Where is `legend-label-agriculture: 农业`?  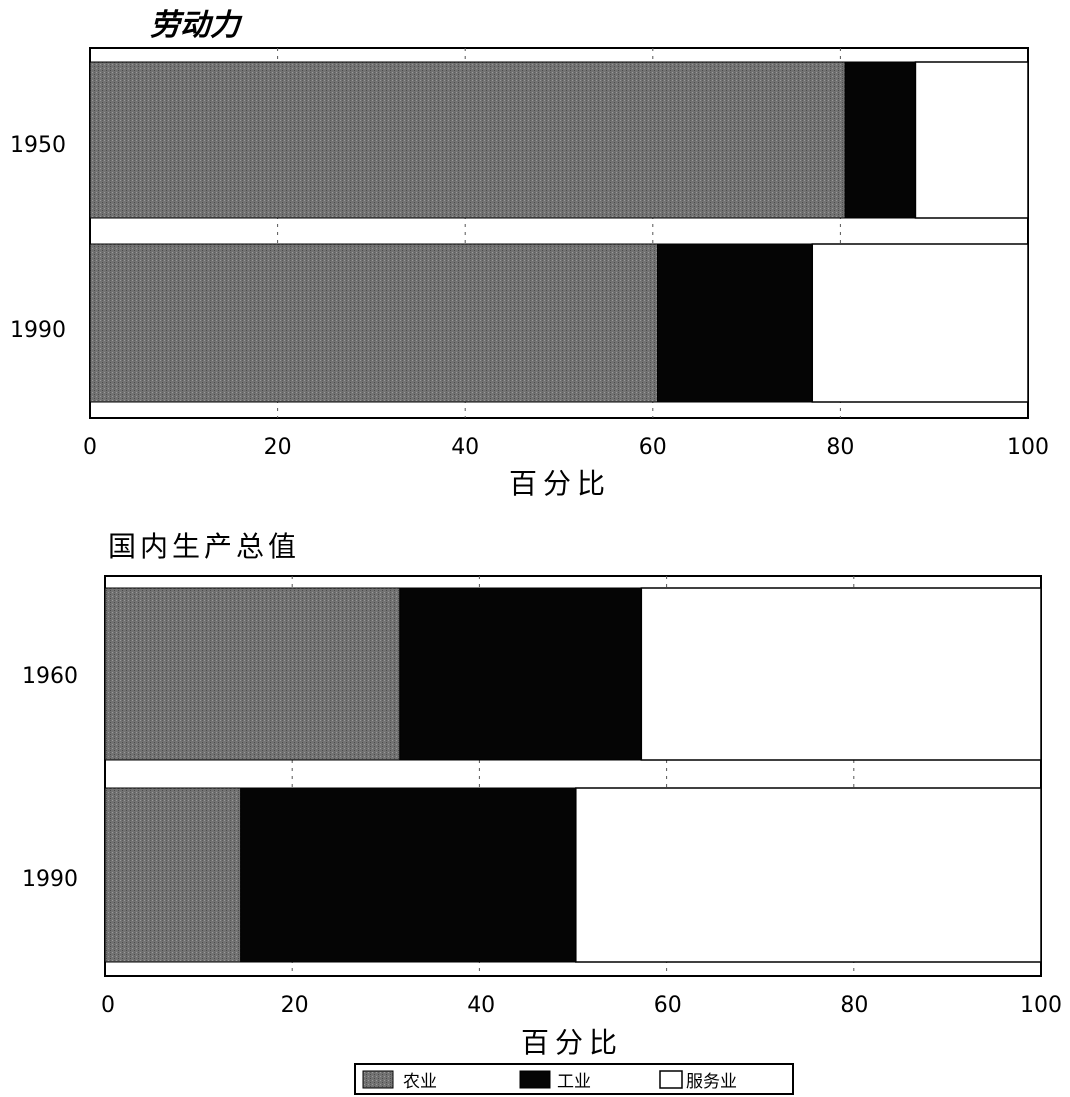 legend-label-agriculture: 农业 is located at coordinates (420, 1082).